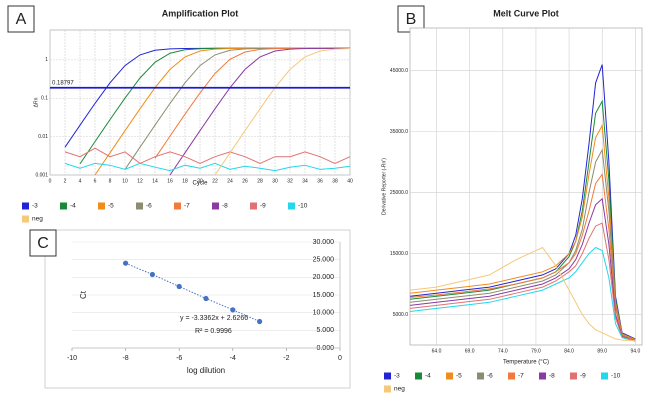  I want to click on chart-title: Amplification Plot, so click(200, 13).